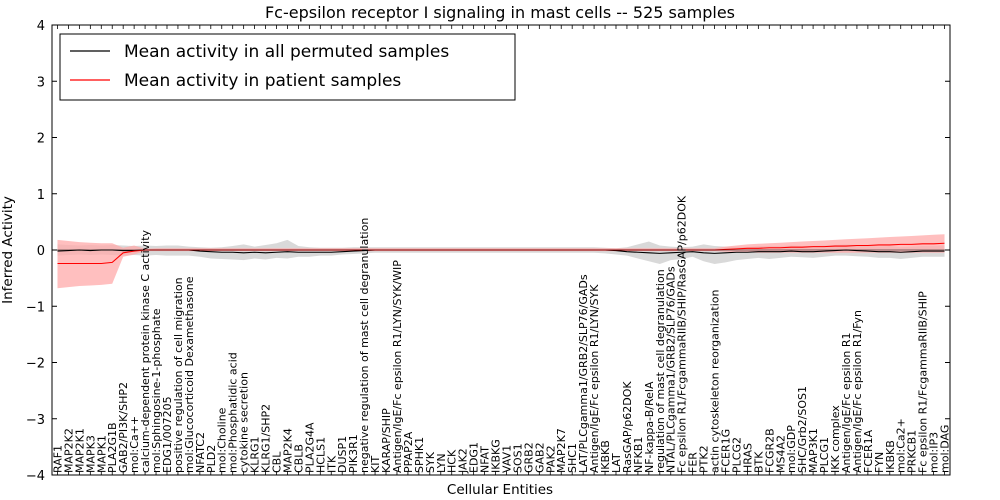 The image size is (1000, 500). I want to click on category-label: mol:DAG, so click(945, 449).